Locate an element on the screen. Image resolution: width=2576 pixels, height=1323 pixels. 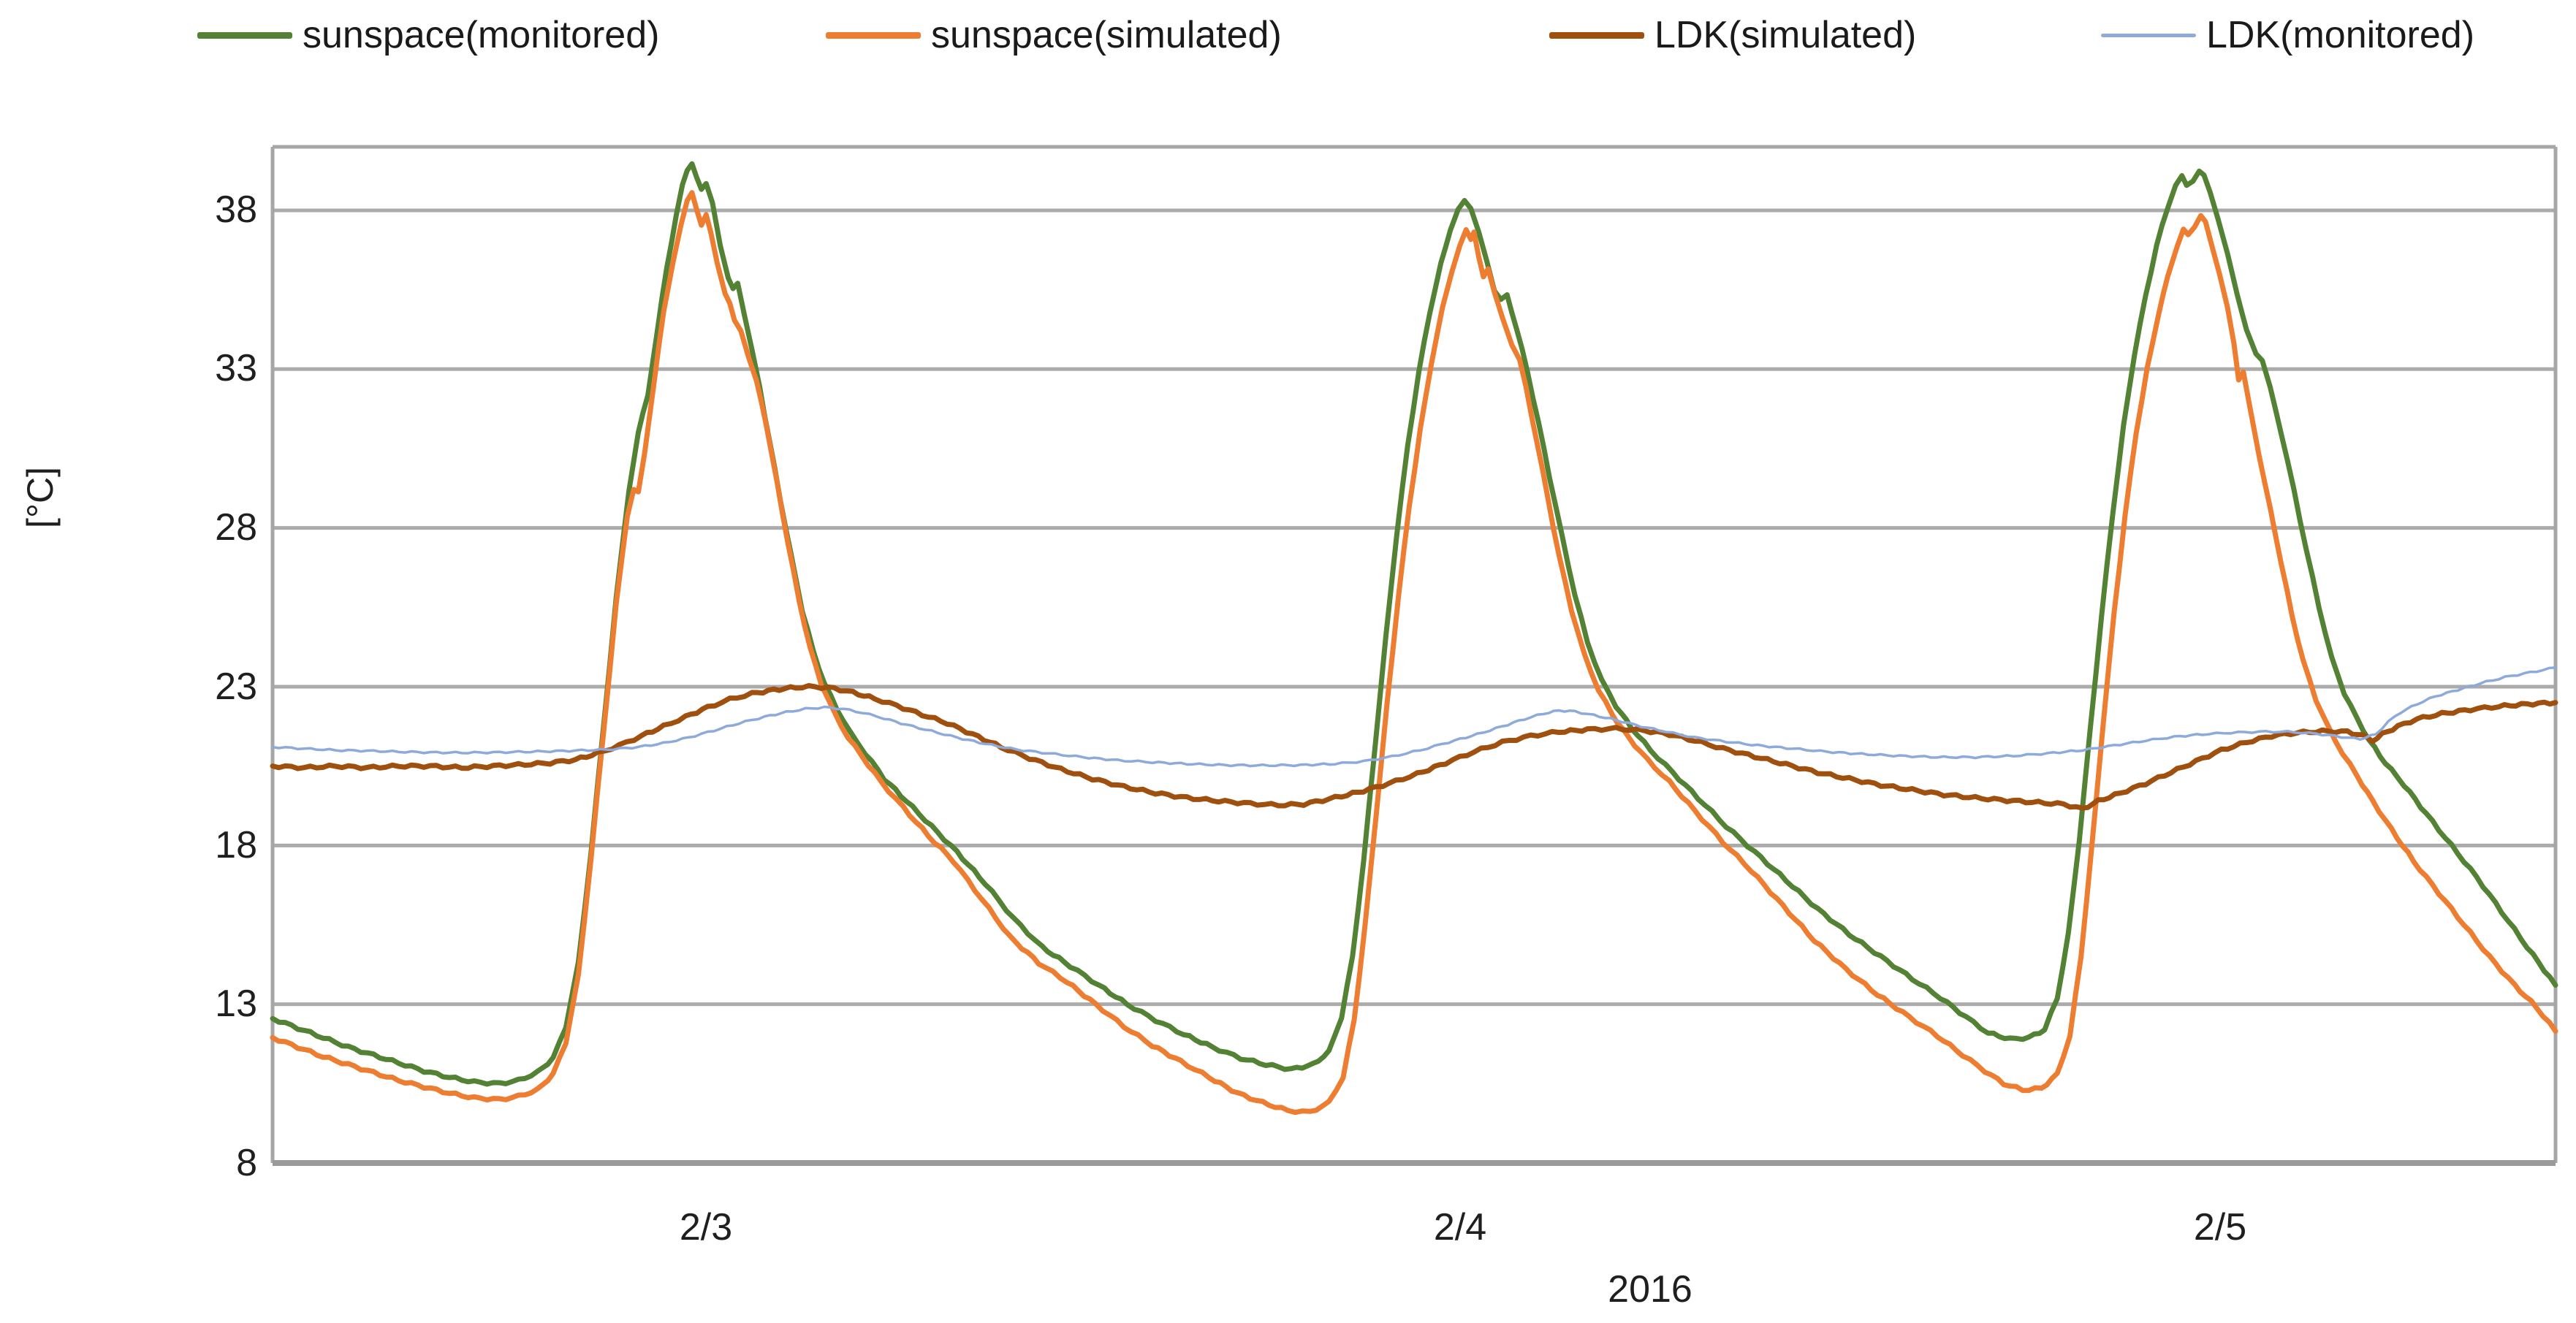
legend-item-ldk-simulated: LDK(simulated) is located at coordinates (1732, 35).